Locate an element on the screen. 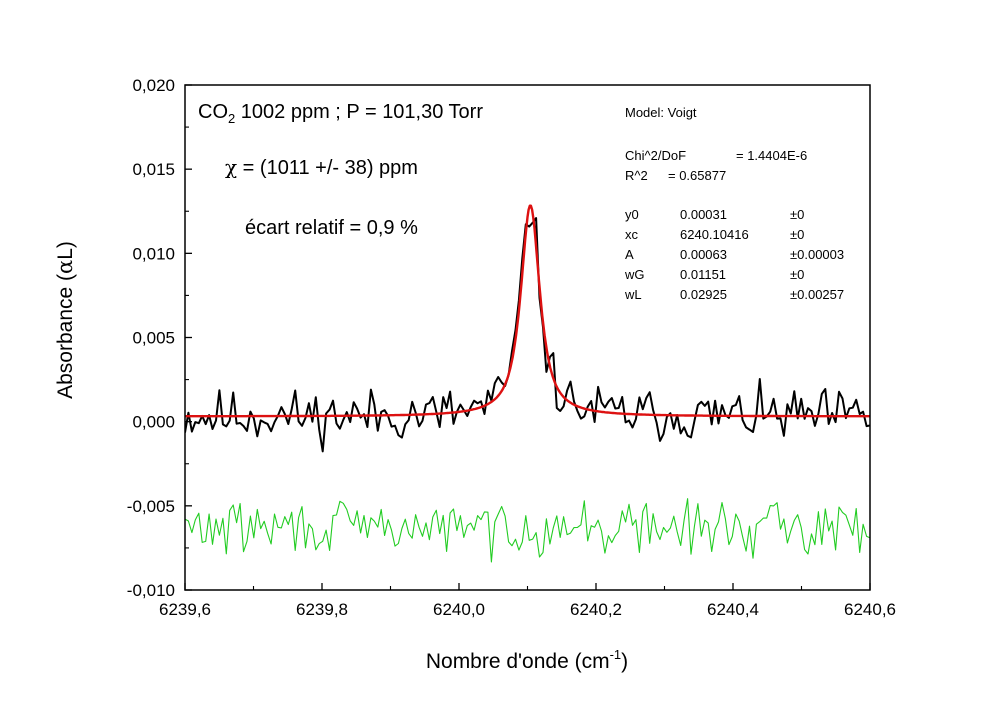 This screenshot has height=702, width=995. y-tick-label: -0,005 is located at coordinates (151, 506).